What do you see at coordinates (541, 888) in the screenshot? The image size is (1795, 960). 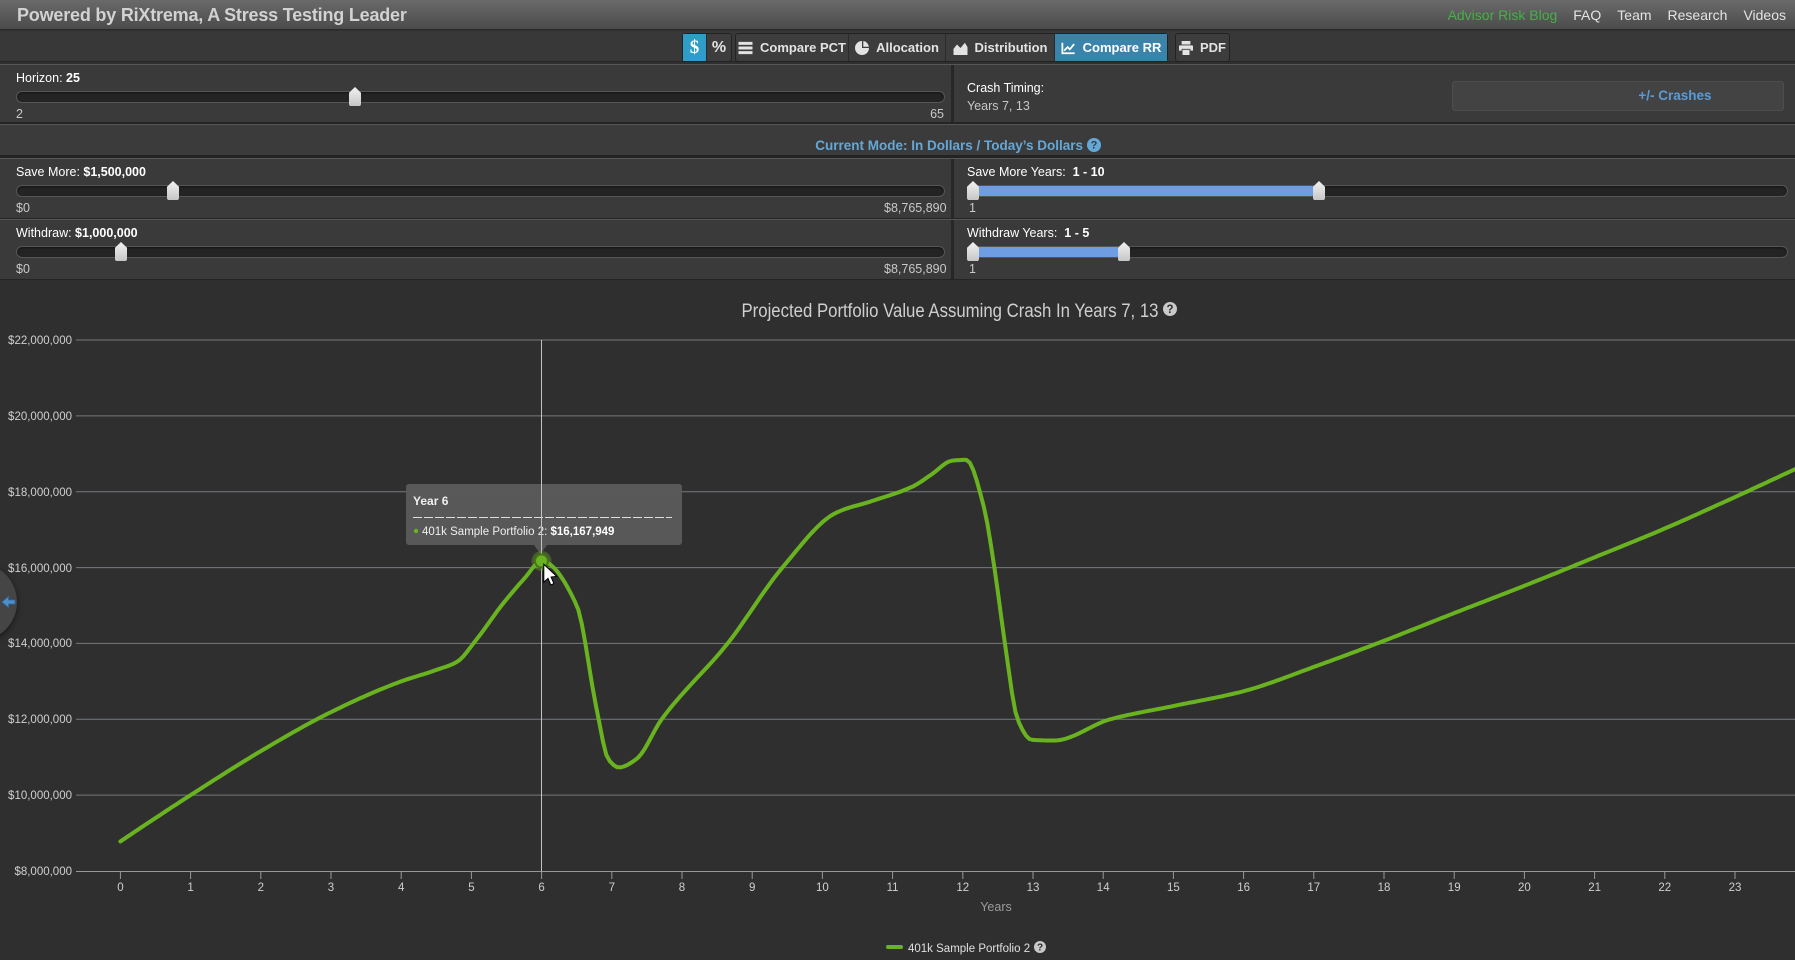 I see `svg-text: 6` at bounding box center [541, 888].